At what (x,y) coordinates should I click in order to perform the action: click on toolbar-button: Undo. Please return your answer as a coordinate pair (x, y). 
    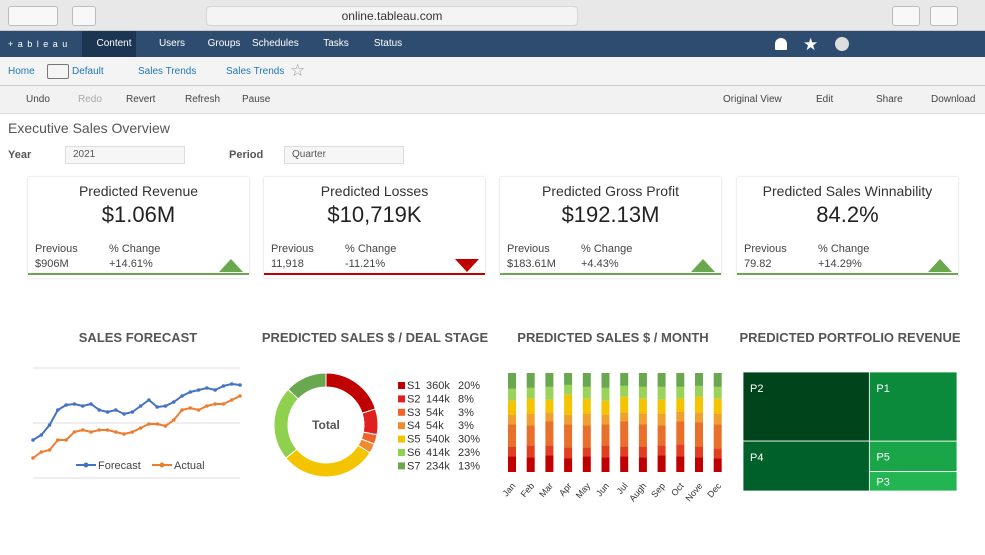
    Looking at the image, I should click on (38, 99).